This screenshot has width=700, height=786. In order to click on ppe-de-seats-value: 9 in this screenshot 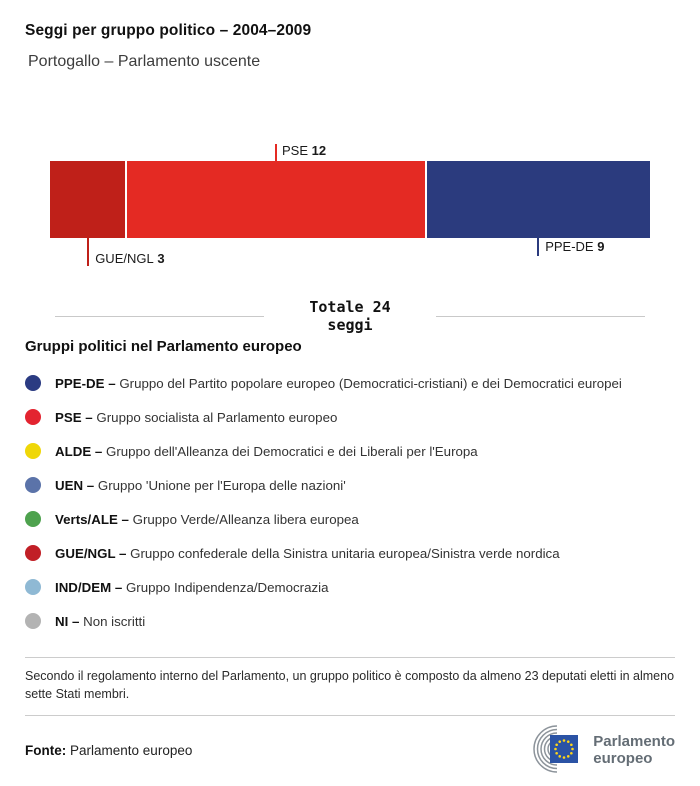, I will do `click(601, 246)`.